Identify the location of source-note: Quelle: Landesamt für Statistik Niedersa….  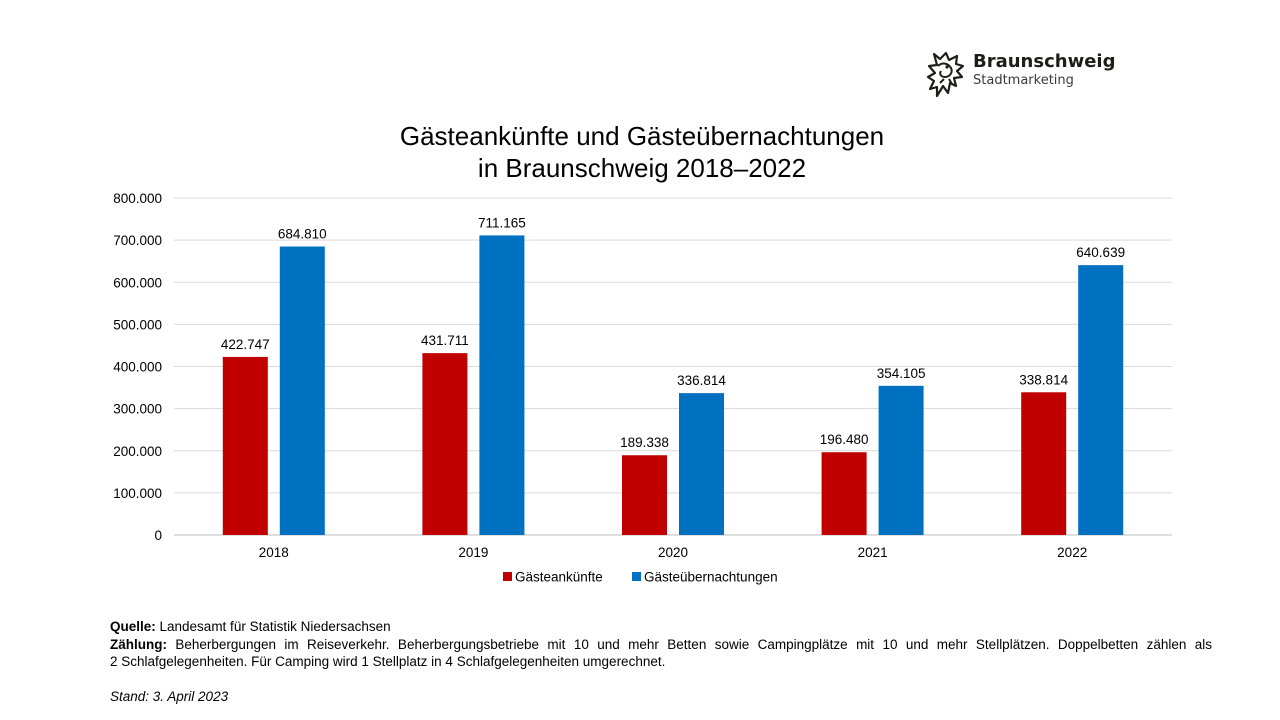
(250, 626).